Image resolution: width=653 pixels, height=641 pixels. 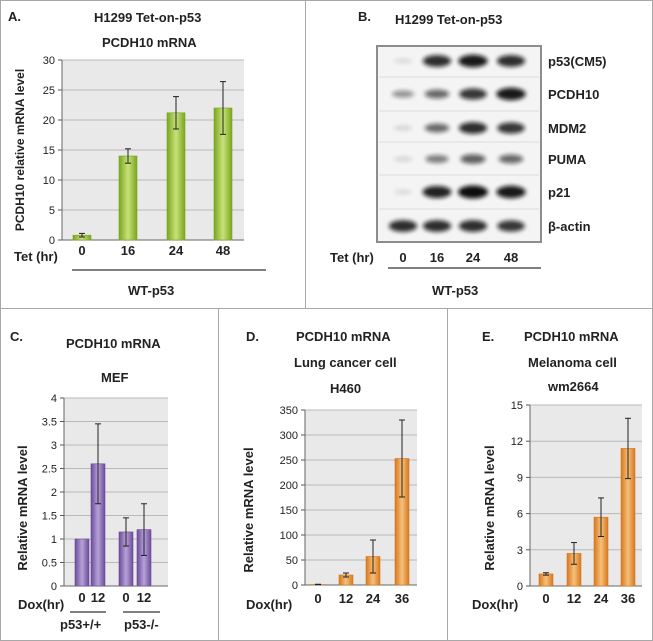 I want to click on panel-c-title-line2: MEF, so click(x=115, y=377).